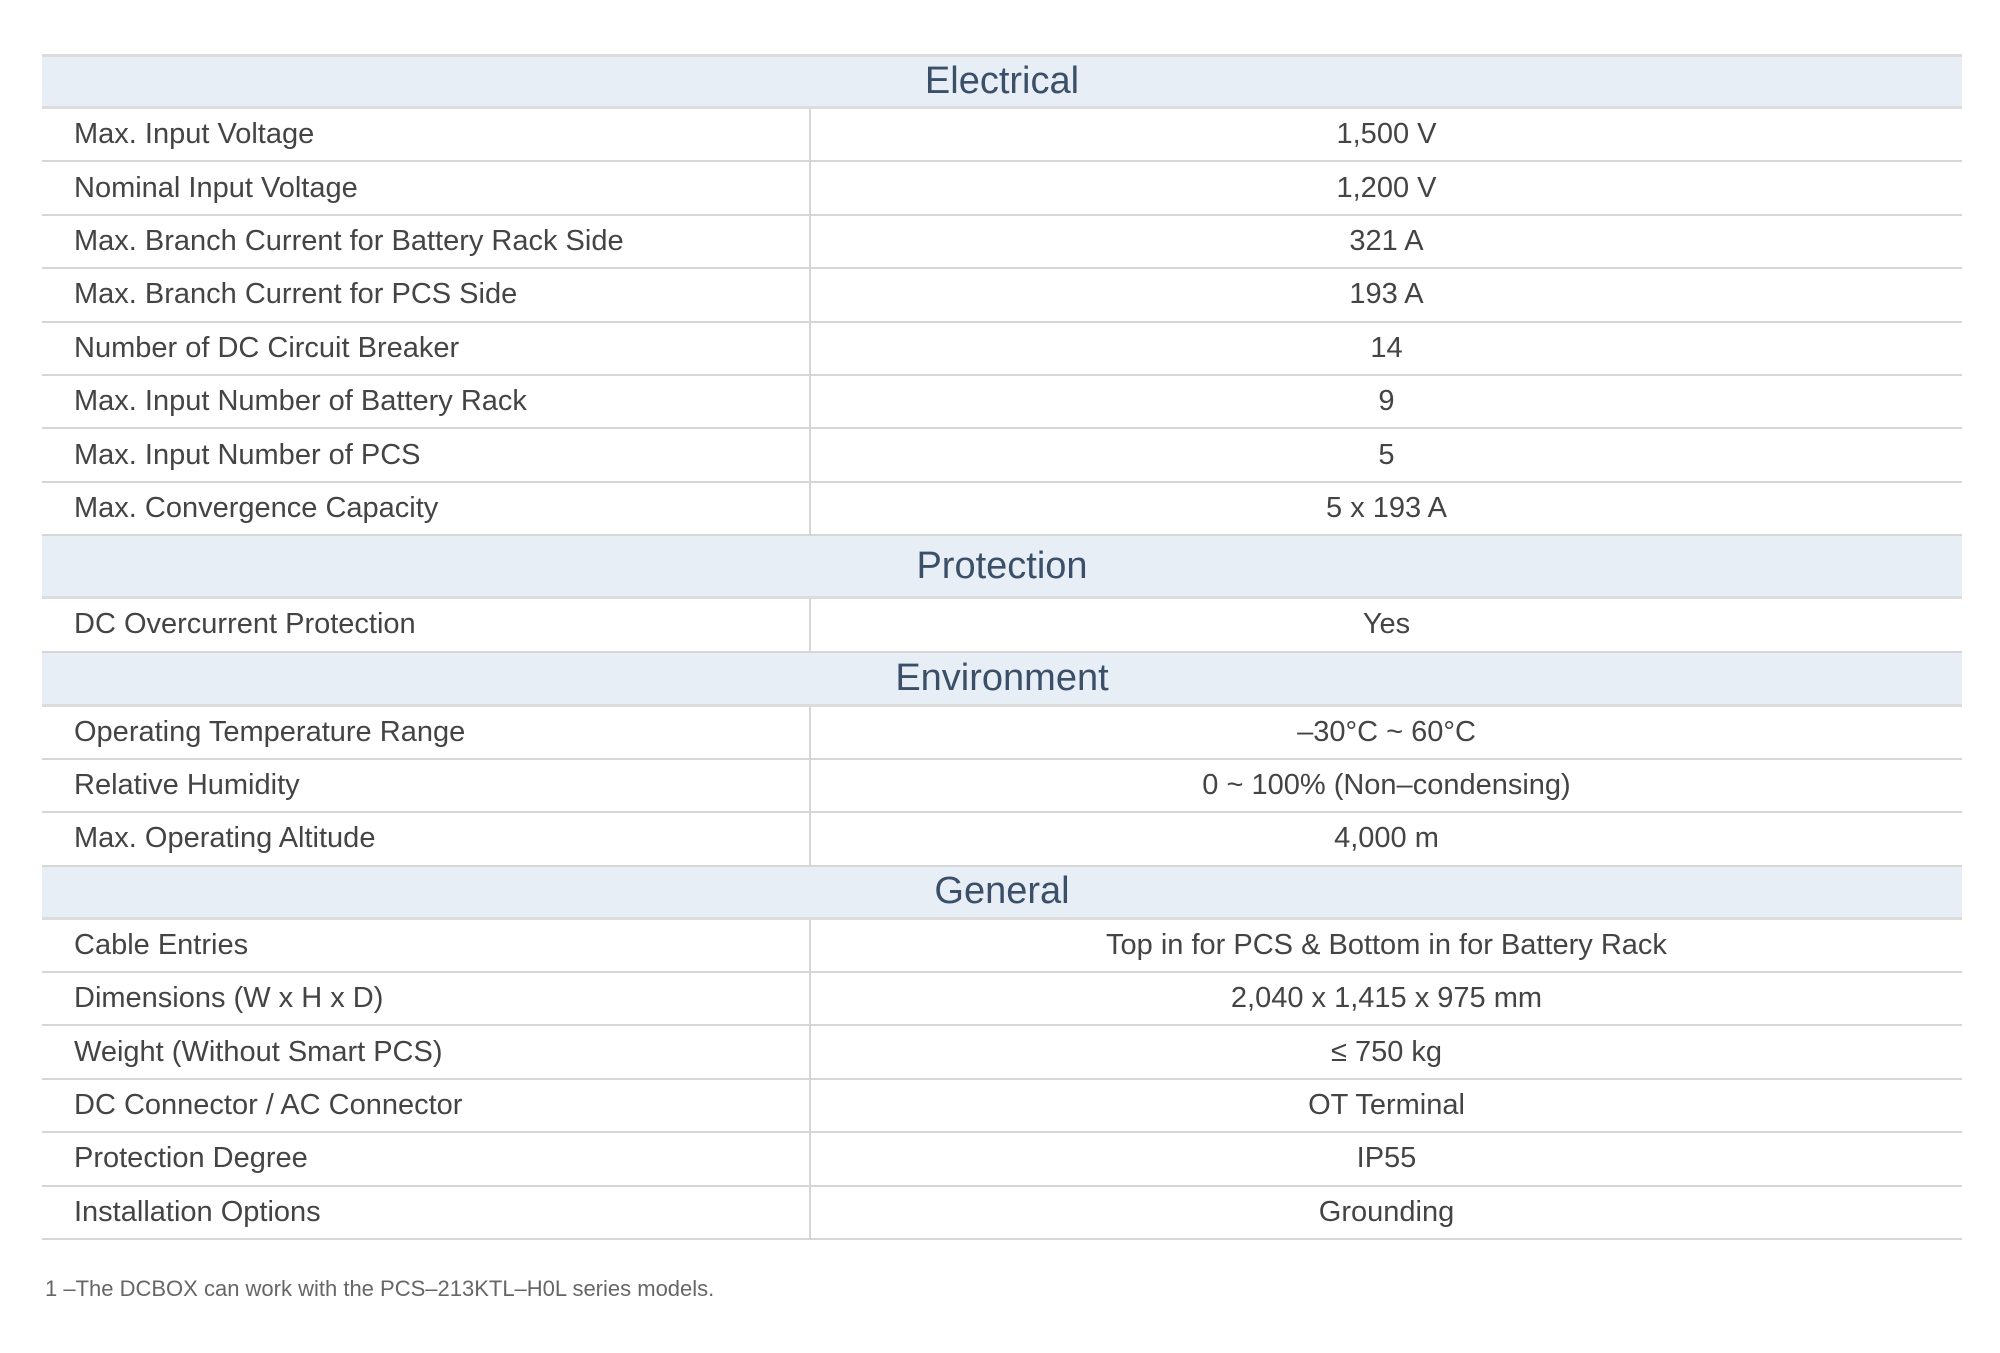 The width and height of the screenshot is (2000, 1353). I want to click on table-row: DC Connector / AC Connector OT Terminal, so click(1002, 1106).